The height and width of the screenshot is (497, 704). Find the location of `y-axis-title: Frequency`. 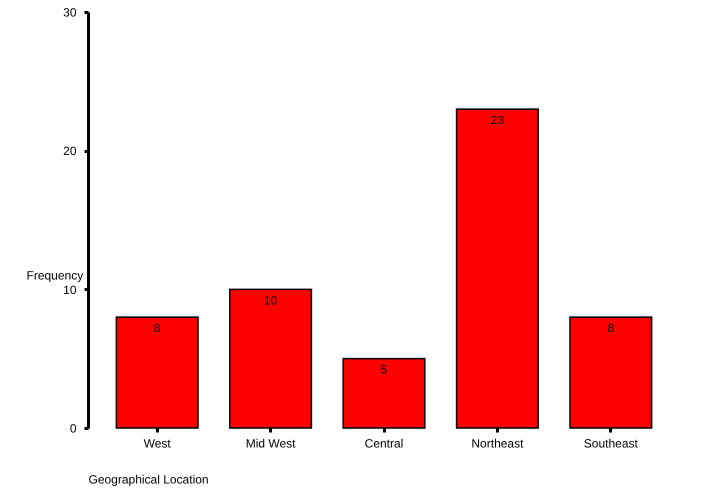

y-axis-title: Frequency is located at coordinates (55, 275).